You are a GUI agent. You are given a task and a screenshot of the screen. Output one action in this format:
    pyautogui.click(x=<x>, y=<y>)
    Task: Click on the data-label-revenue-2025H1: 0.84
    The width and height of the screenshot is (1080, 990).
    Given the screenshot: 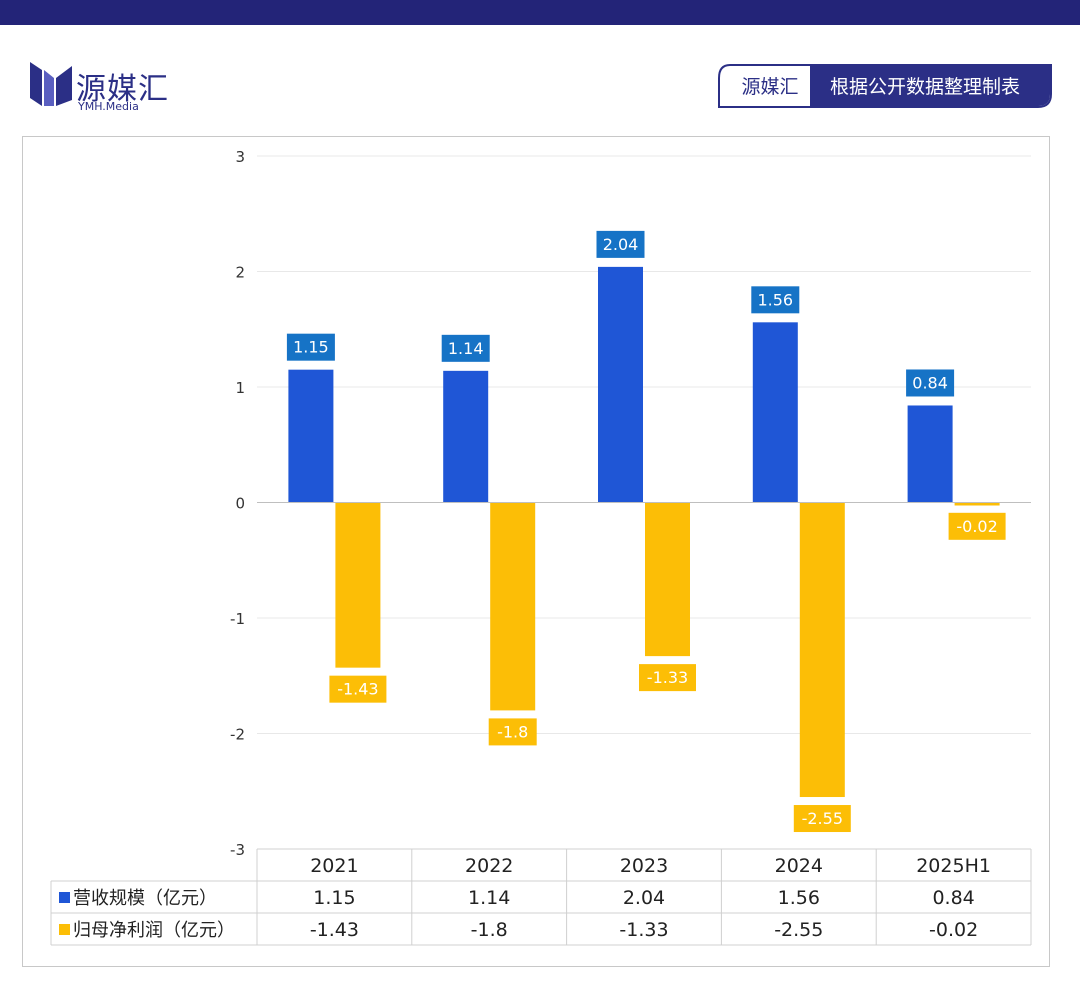 What is the action you would take?
    pyautogui.click(x=930, y=382)
    